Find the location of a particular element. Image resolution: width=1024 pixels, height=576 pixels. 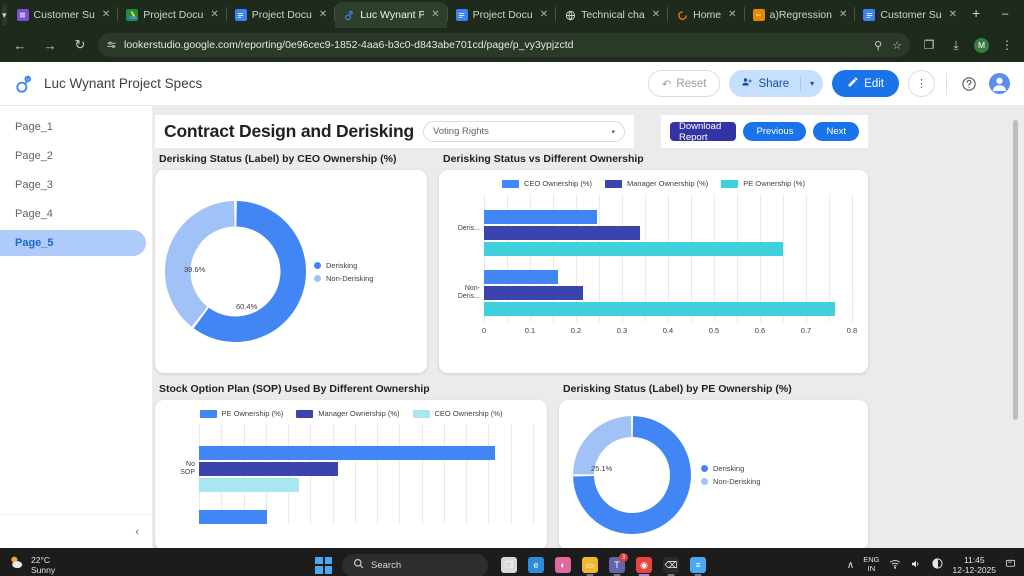

zoom-search-icon: ⚲ is located at coordinates (878, 45).